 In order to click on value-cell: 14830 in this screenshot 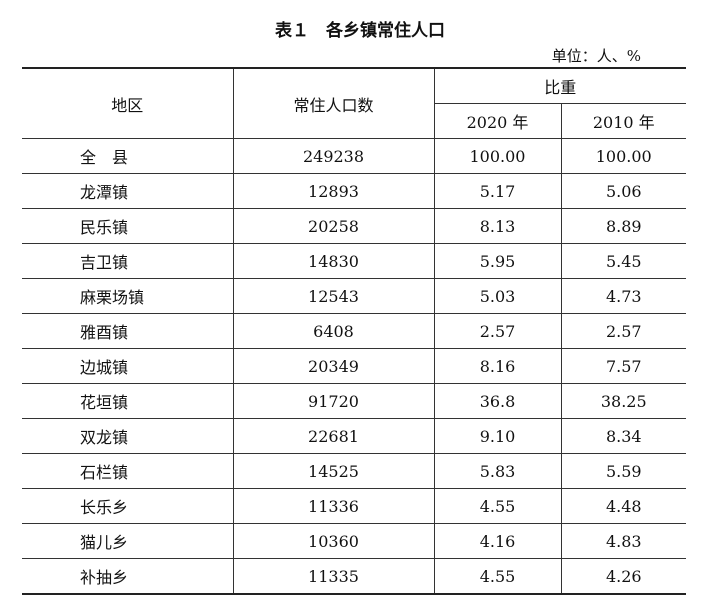, I will do `click(333, 261)`.